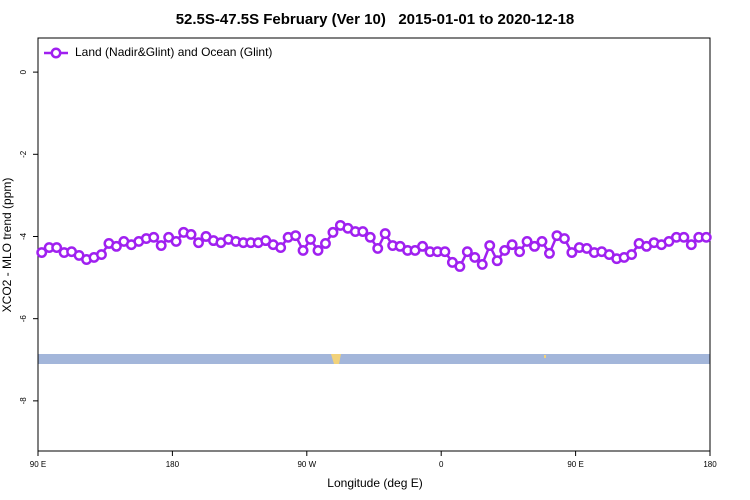 The width and height of the screenshot is (750, 500). Describe the element at coordinates (306, 464) in the screenshot. I see `x-tick-label: 90 W` at that location.